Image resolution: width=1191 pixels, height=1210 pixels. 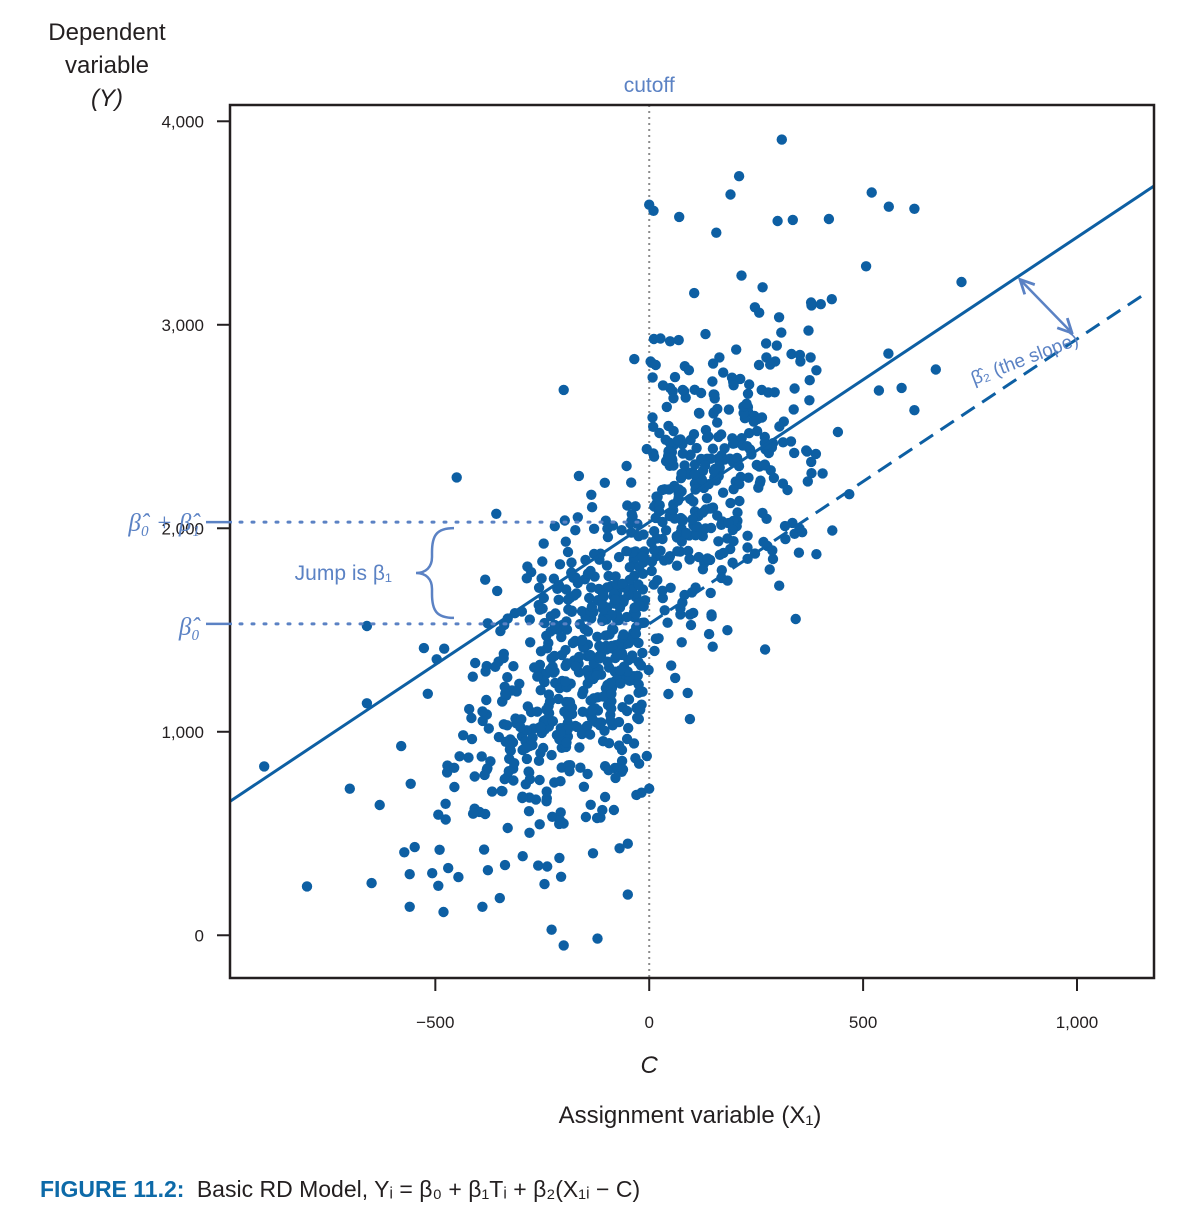 What do you see at coordinates (435, 1022) in the screenshot?
I see `x-tick-label: −500` at bounding box center [435, 1022].